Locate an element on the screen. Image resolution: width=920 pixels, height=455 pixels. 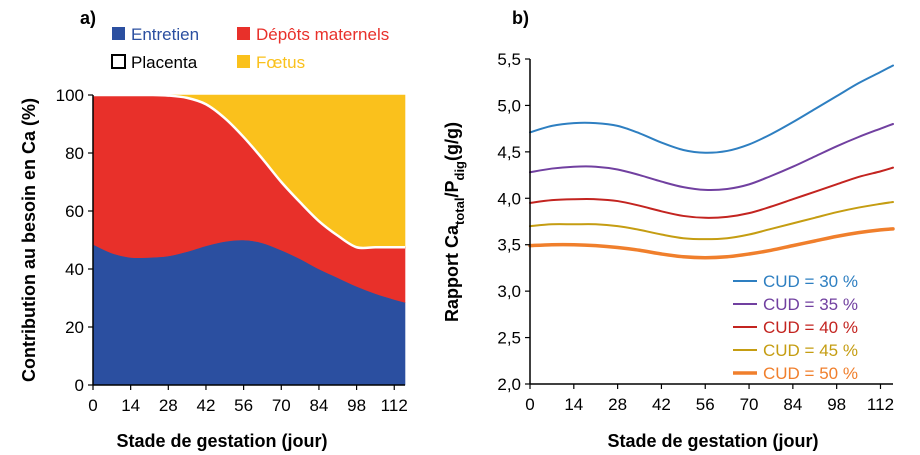
line-cud-50- is located at coordinates (711, 243).